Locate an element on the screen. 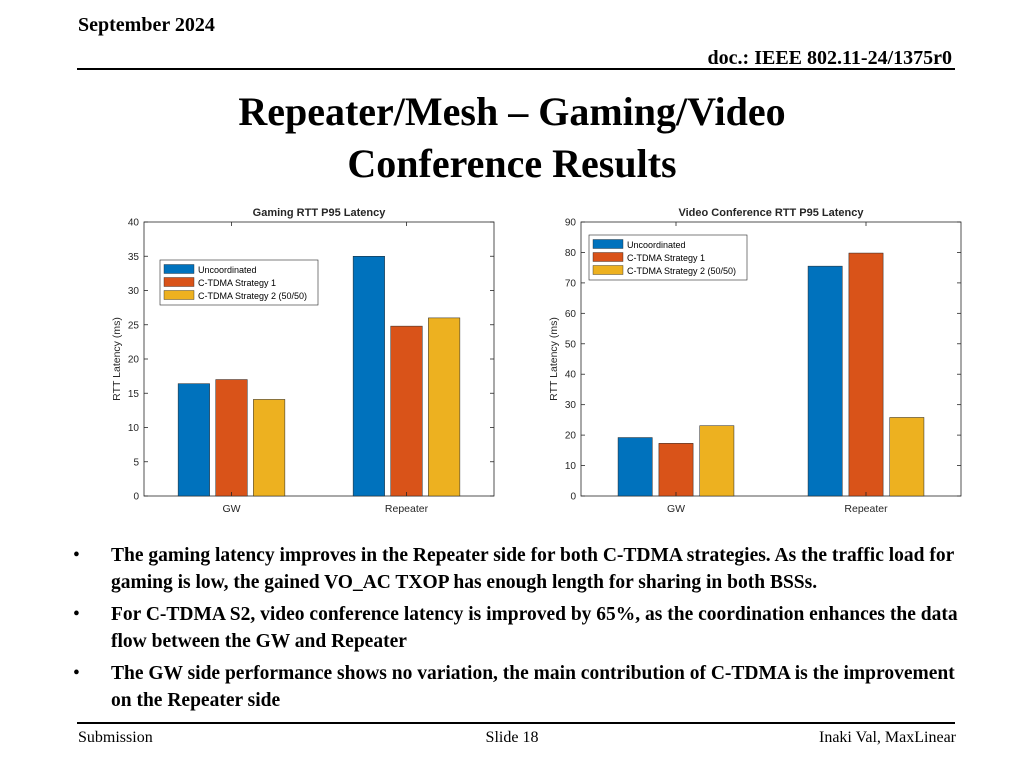 The width and height of the screenshot is (1024, 768). footer-submission: Submission is located at coordinates (115, 737).